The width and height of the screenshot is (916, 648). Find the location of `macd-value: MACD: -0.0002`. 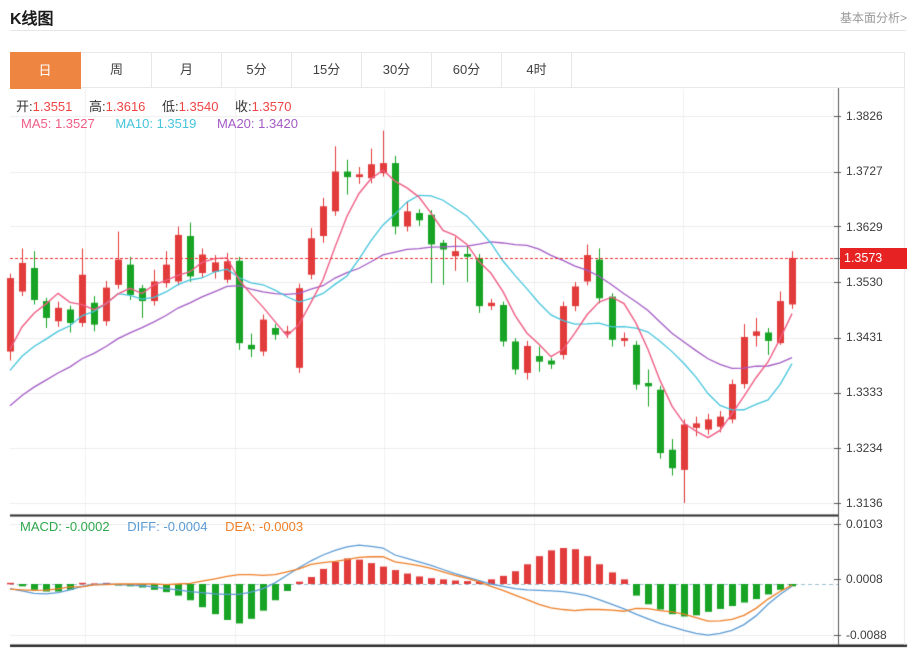

macd-value: MACD: -0.0002 is located at coordinates (65, 526).